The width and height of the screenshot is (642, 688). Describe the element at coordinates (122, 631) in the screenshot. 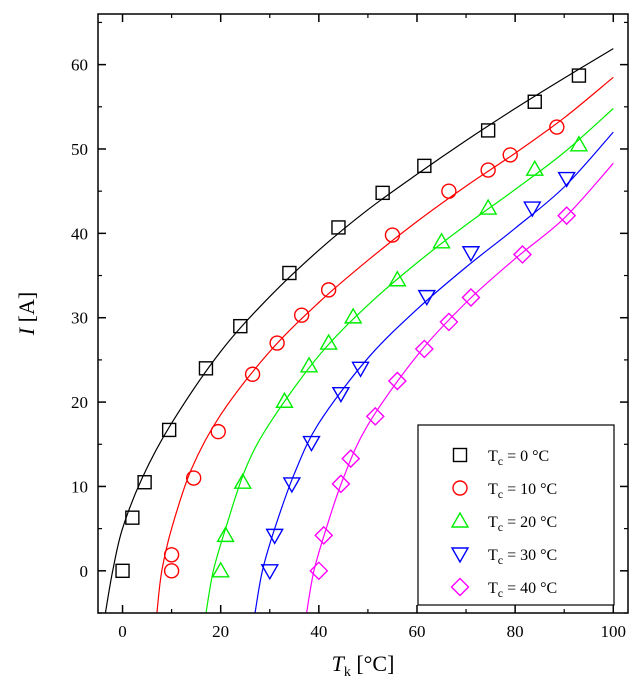

I see `x-tick-label: 0` at that location.